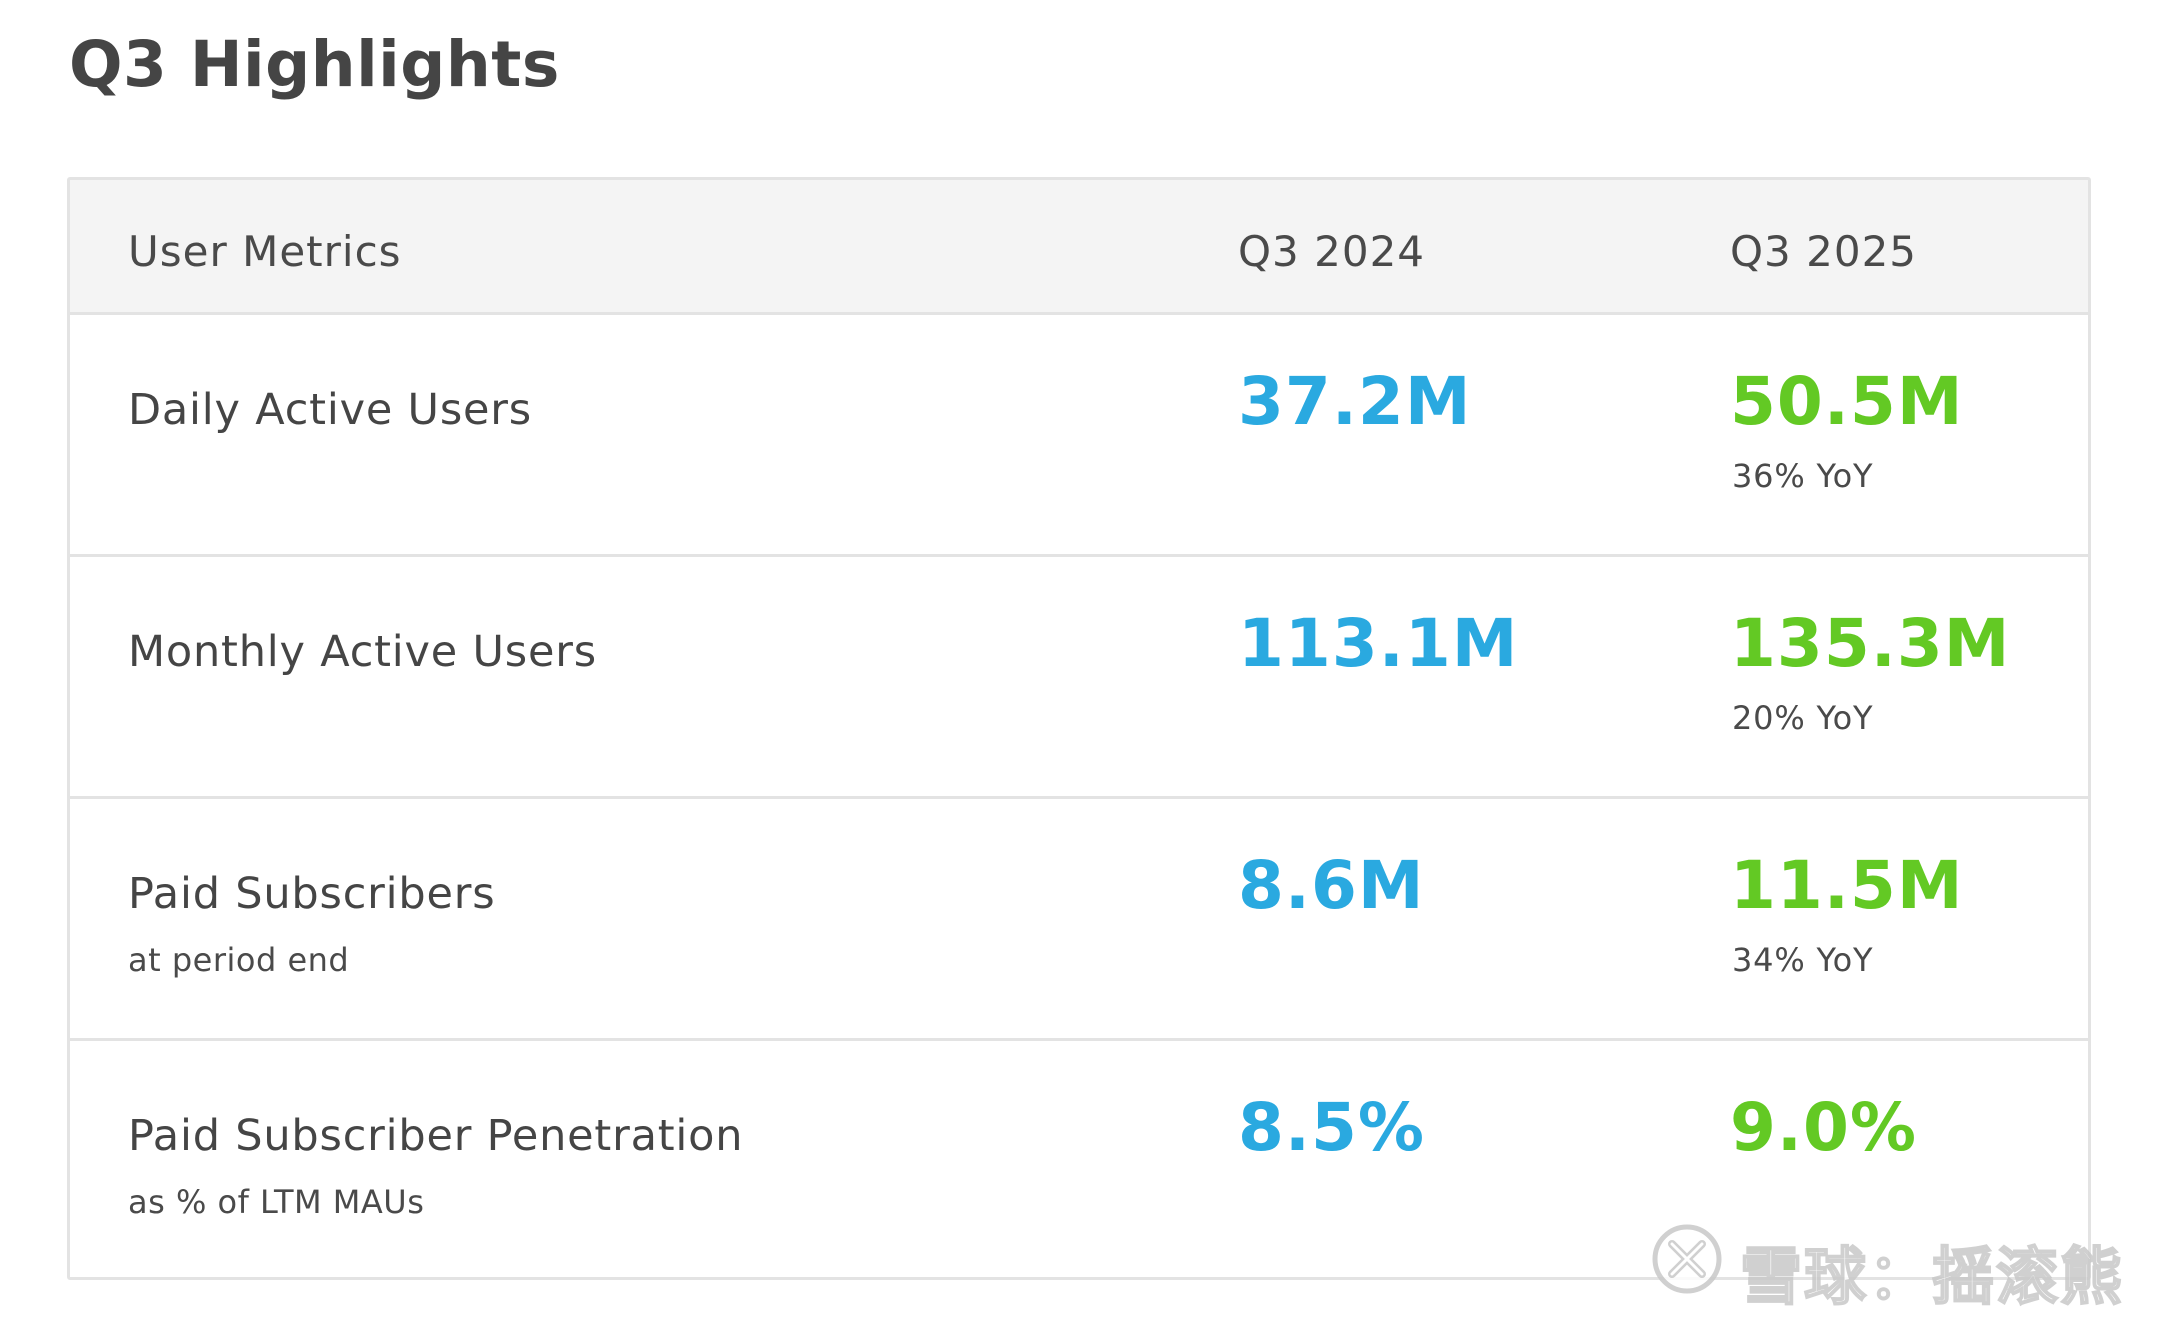  Describe the element at coordinates (330, 410) in the screenshot. I see `metric-name: Daily Active Users` at that location.